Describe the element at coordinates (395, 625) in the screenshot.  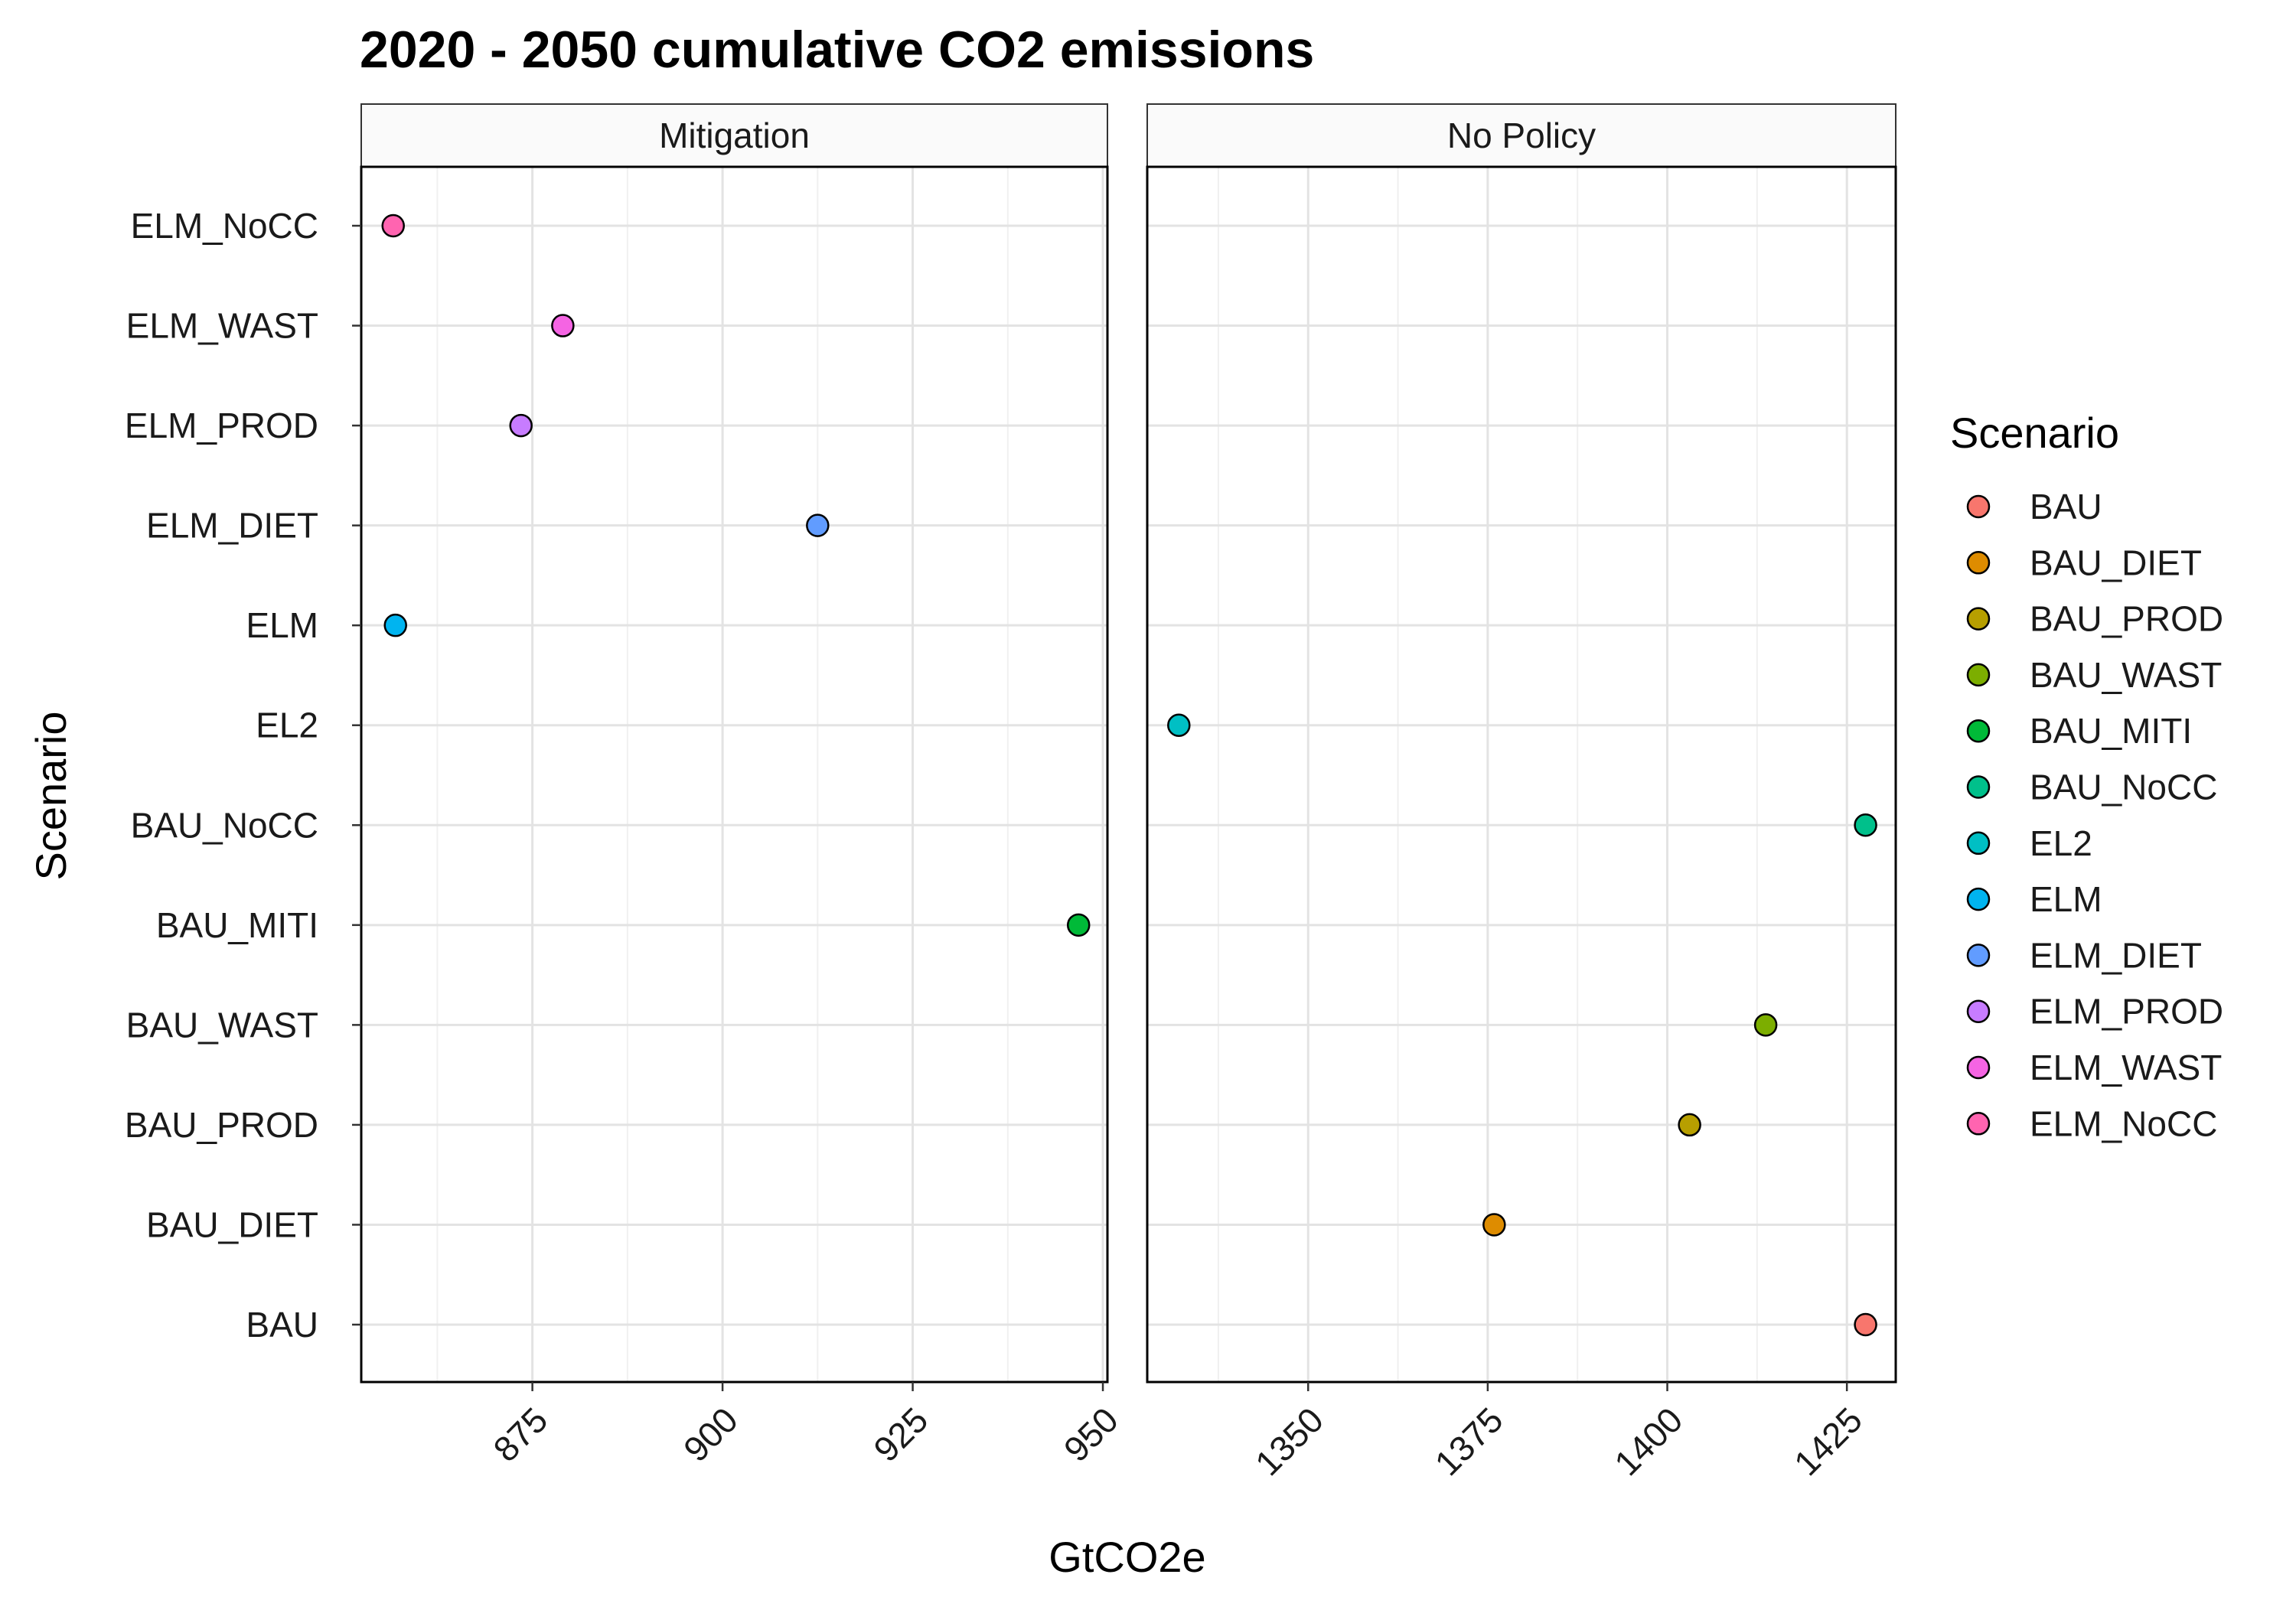
I see `point-elm` at that location.